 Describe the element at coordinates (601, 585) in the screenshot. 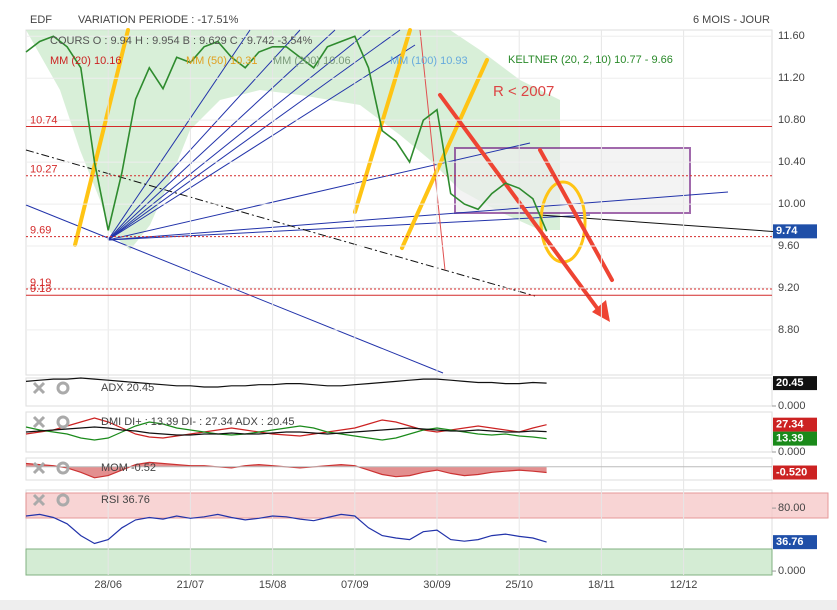

I see `x-tick-label: 18/11` at that location.